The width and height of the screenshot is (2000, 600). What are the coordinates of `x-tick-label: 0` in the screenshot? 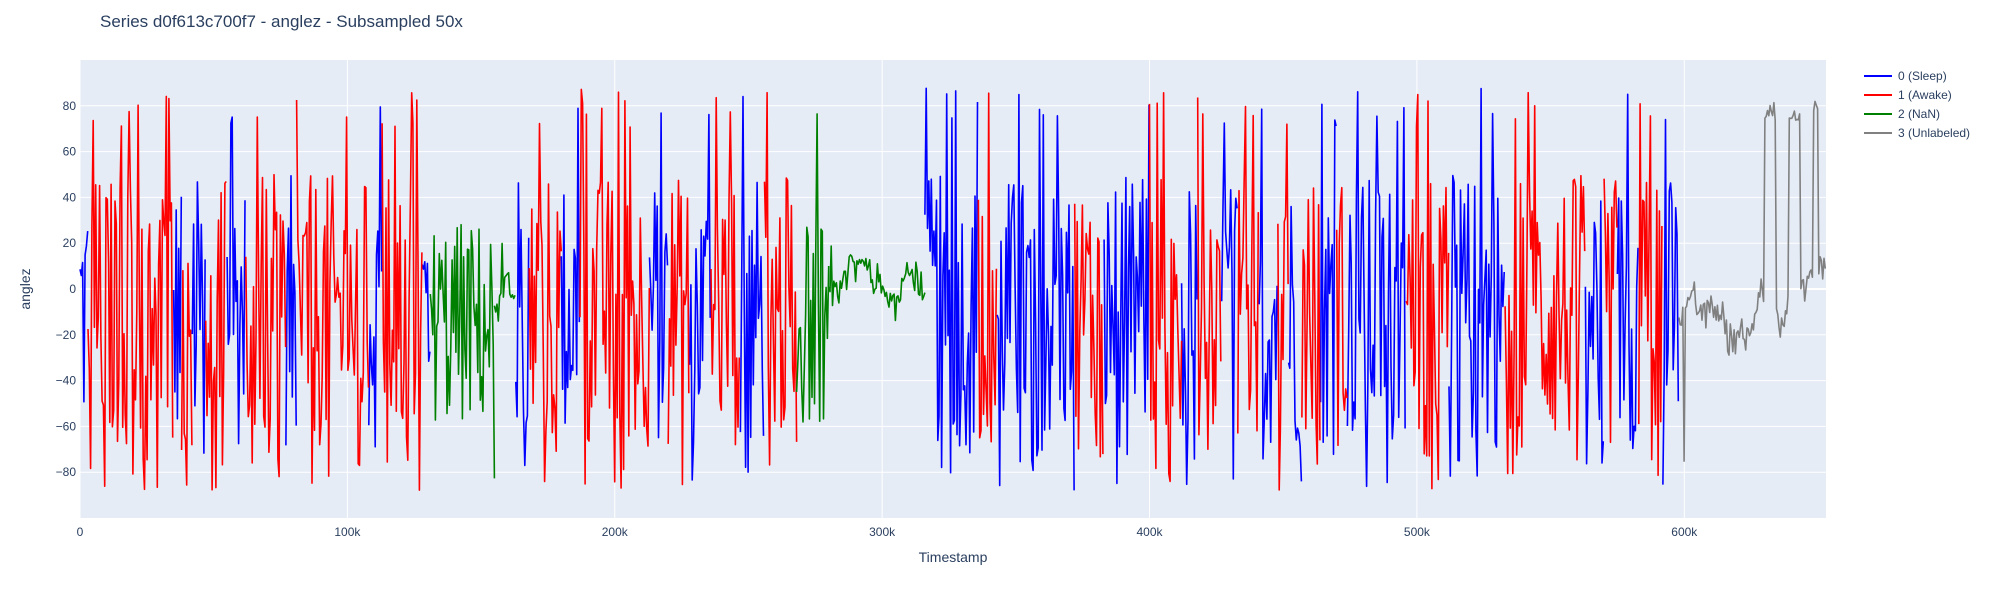 It's located at (80, 532).